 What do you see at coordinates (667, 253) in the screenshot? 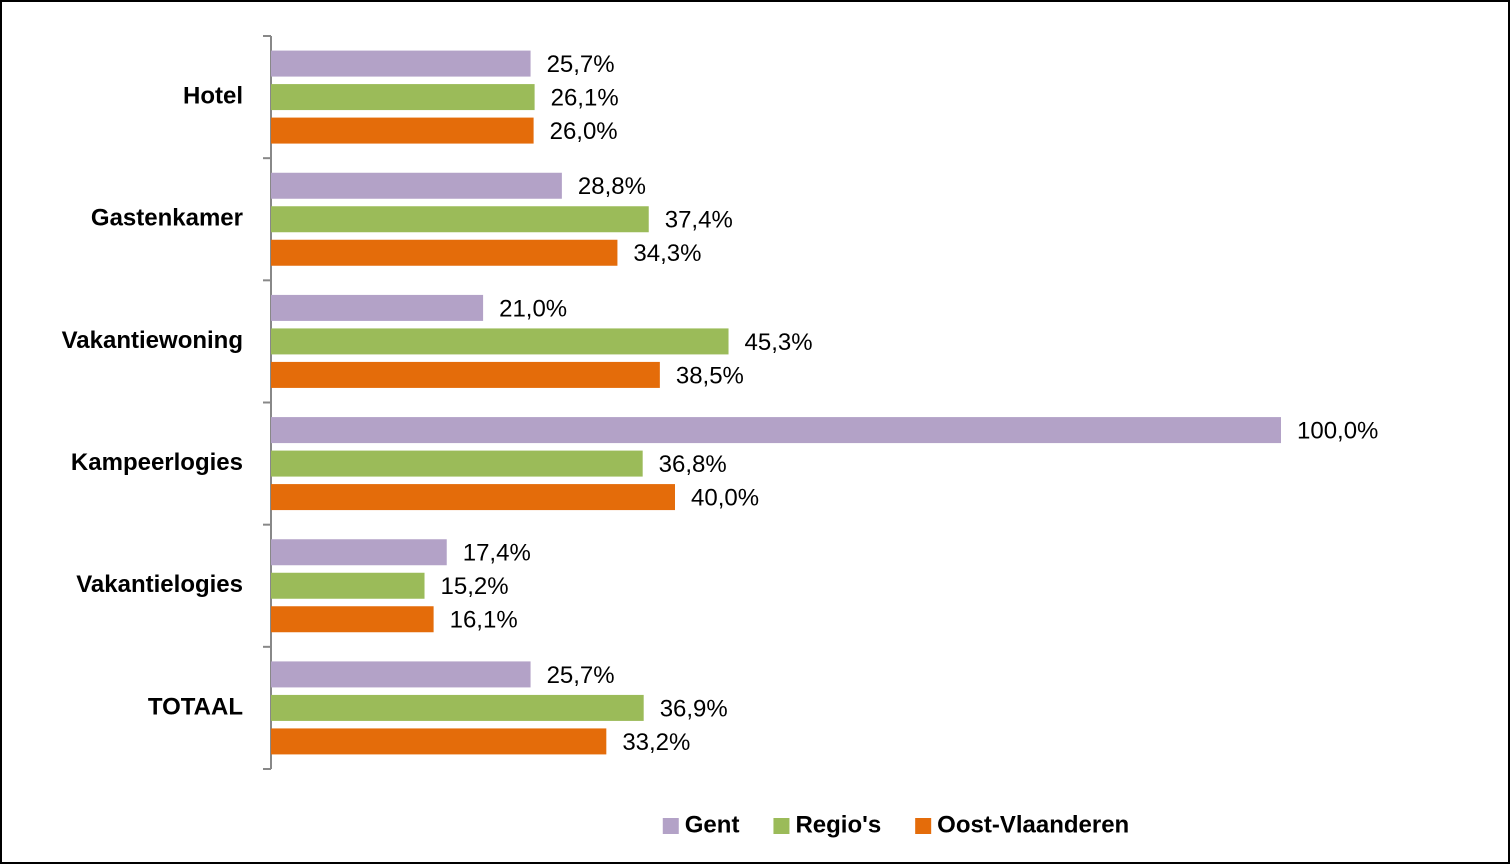
I see `value-label: 34,3%` at bounding box center [667, 253].